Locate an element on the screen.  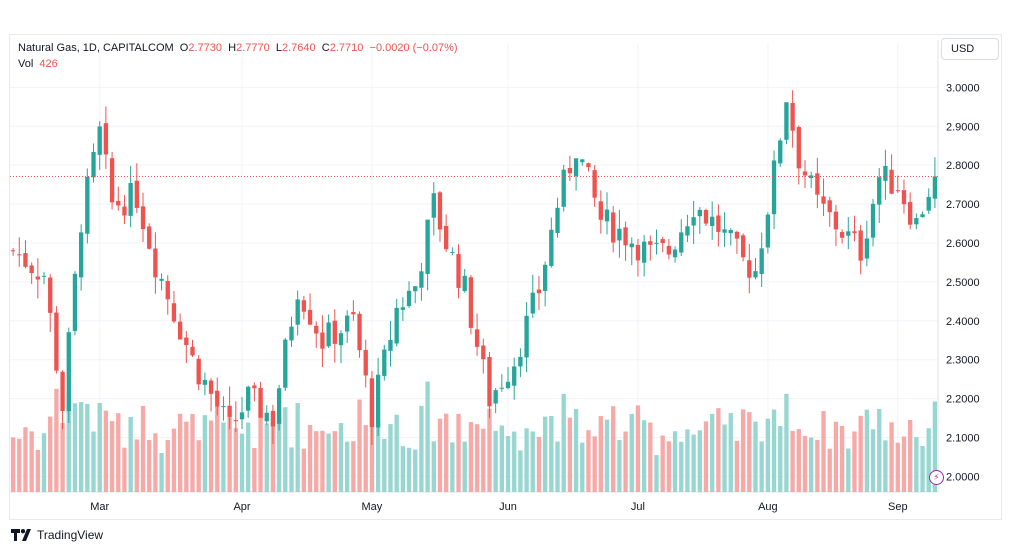
volume-value: 426 is located at coordinates (48, 64).